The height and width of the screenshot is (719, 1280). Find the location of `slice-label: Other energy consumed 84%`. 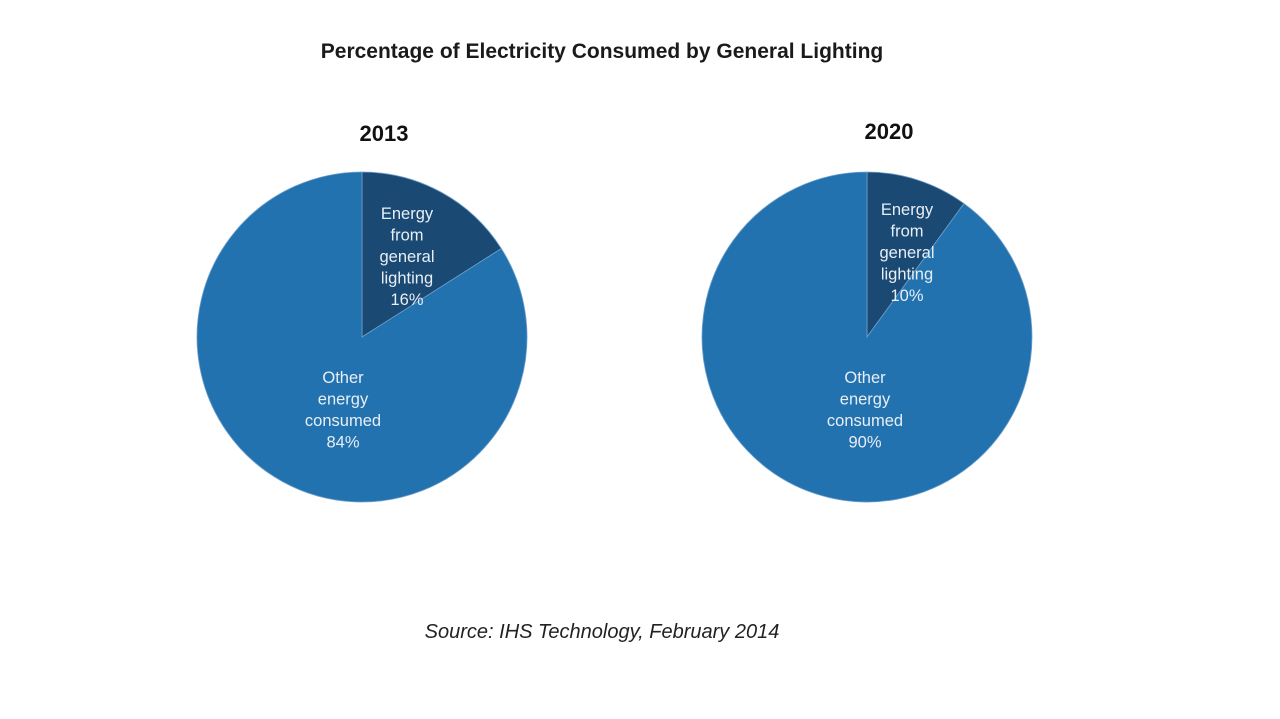

slice-label: Other energy consumed 84% is located at coordinates (343, 410).